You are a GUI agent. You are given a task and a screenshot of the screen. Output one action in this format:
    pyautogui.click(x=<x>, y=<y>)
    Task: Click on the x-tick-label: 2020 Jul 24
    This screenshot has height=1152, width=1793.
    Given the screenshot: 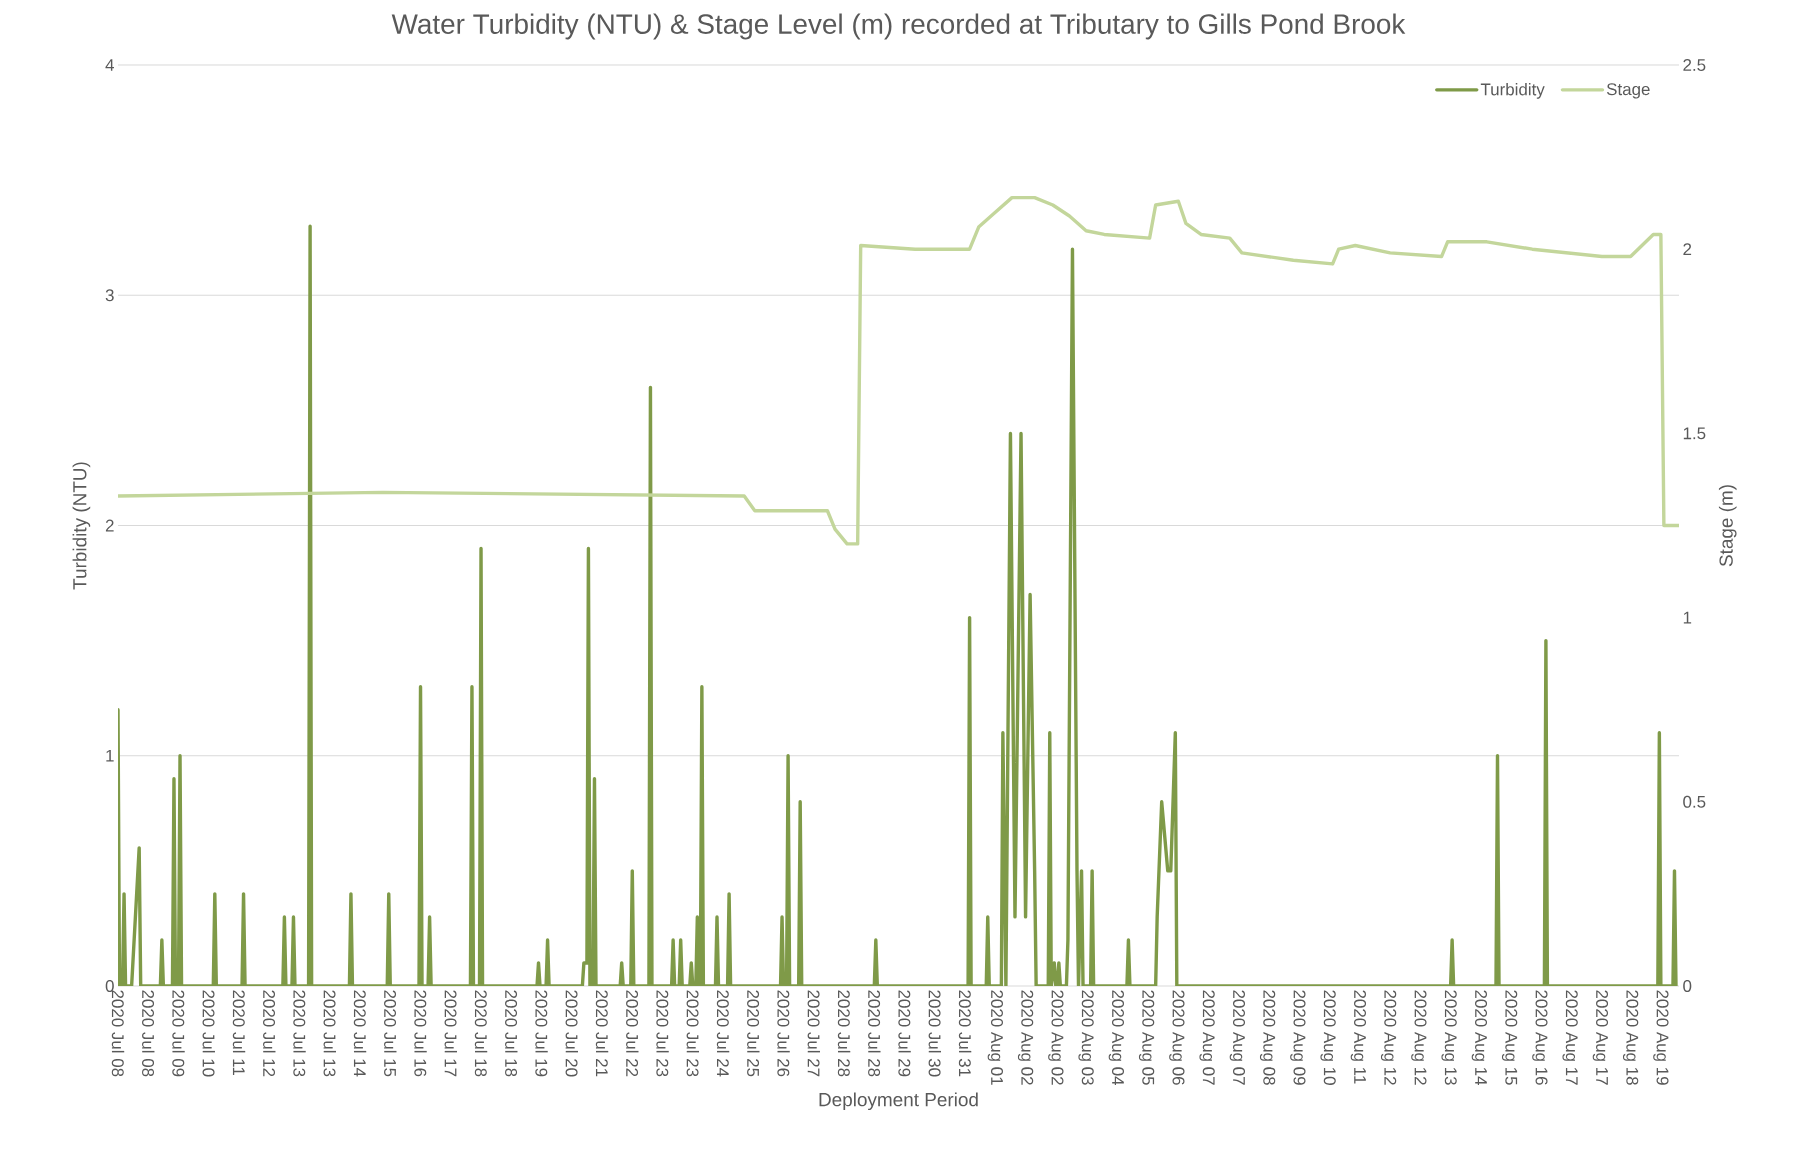 What is the action you would take?
    pyautogui.click(x=723, y=1033)
    